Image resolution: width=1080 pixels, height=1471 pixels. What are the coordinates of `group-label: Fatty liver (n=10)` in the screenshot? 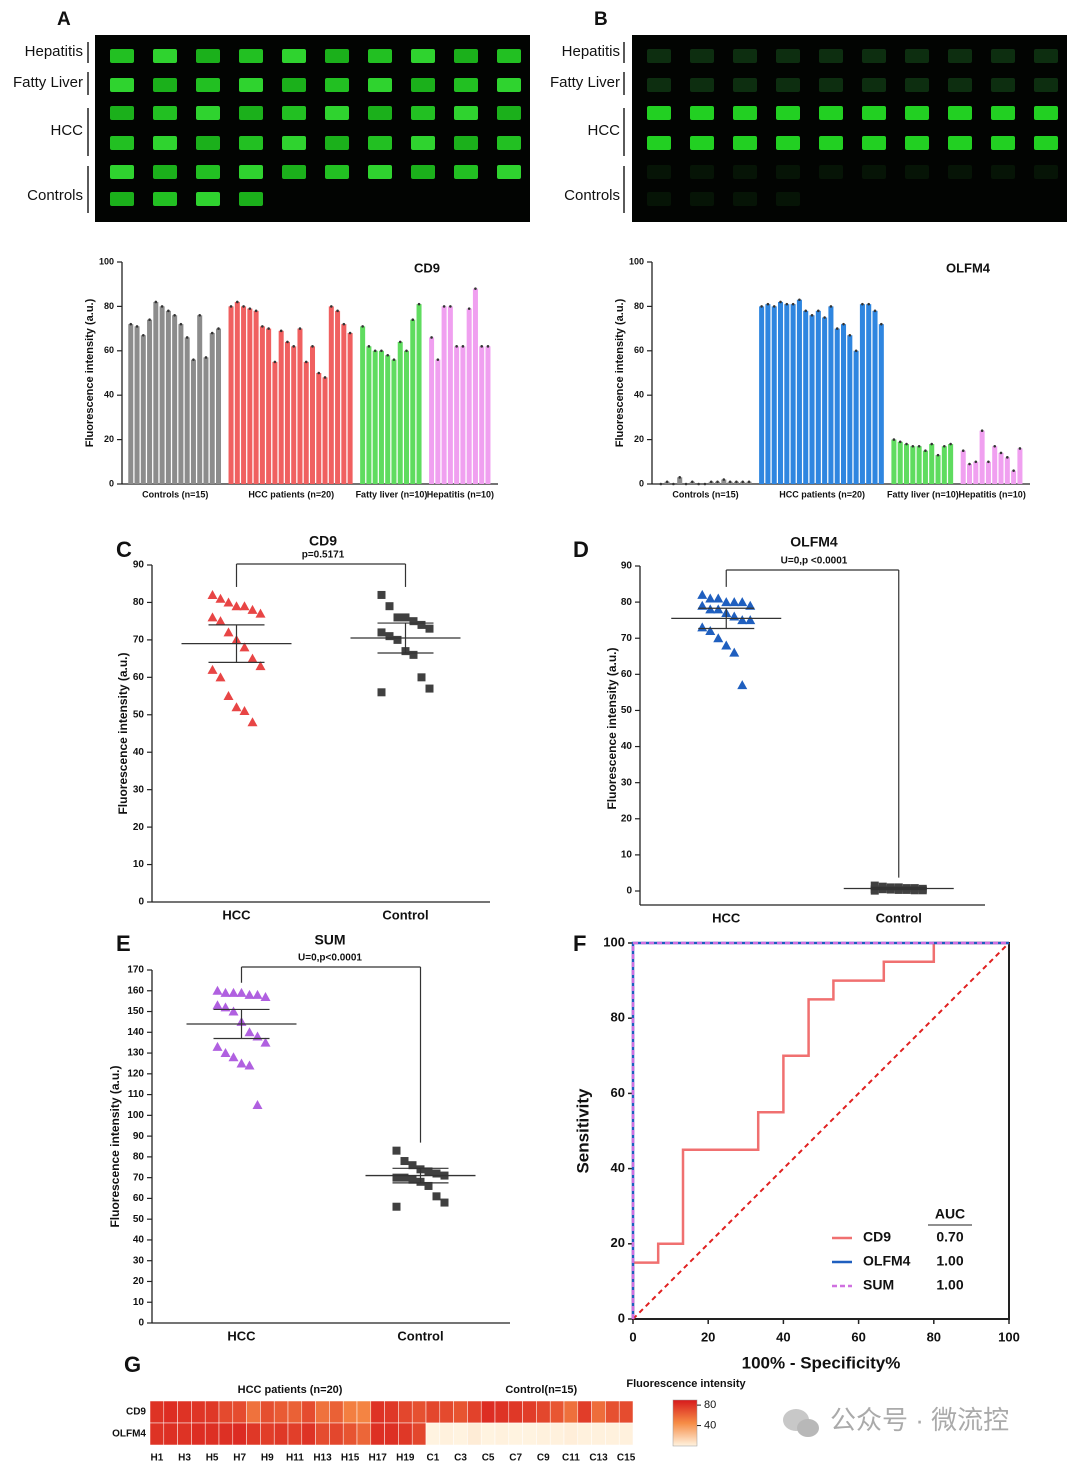 It's located at (923, 494).